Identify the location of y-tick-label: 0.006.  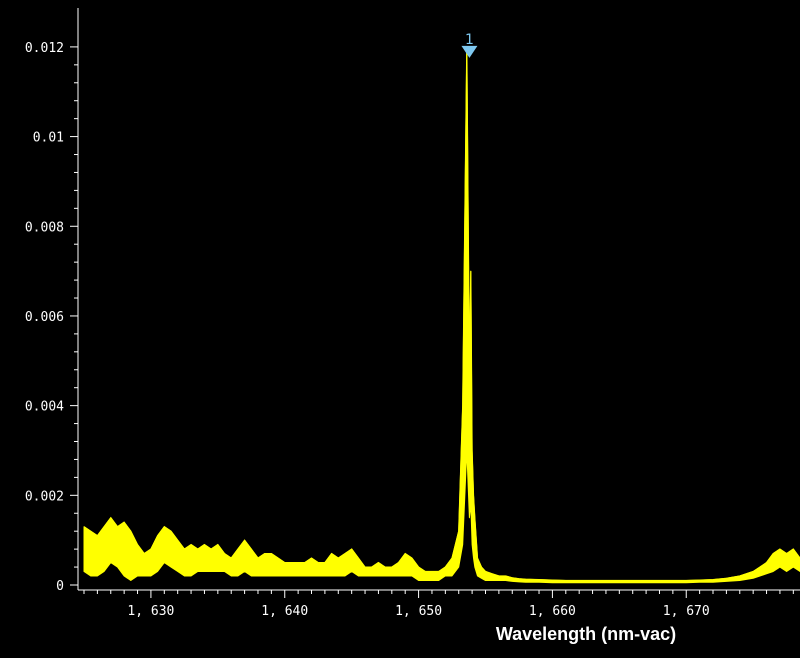
(44, 317).